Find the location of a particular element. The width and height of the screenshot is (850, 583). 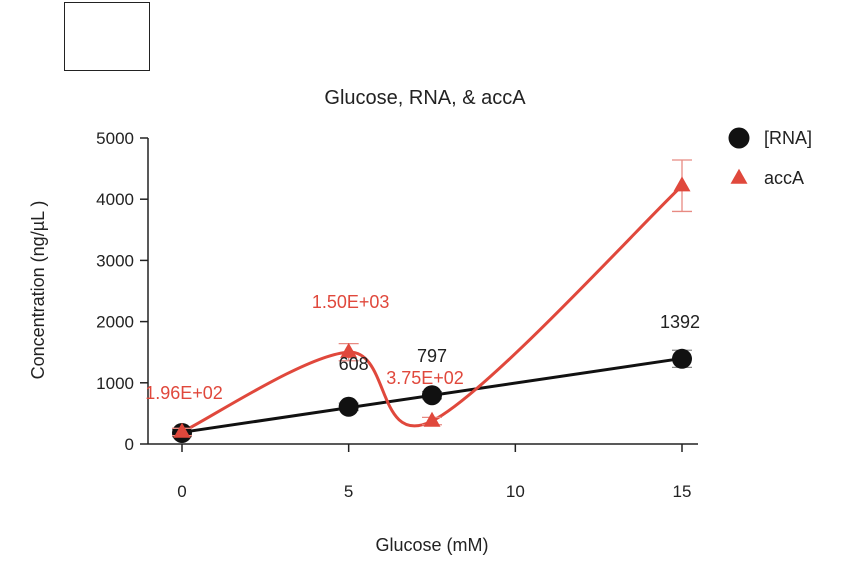

rna-data-label: 797 is located at coordinates (432, 356).